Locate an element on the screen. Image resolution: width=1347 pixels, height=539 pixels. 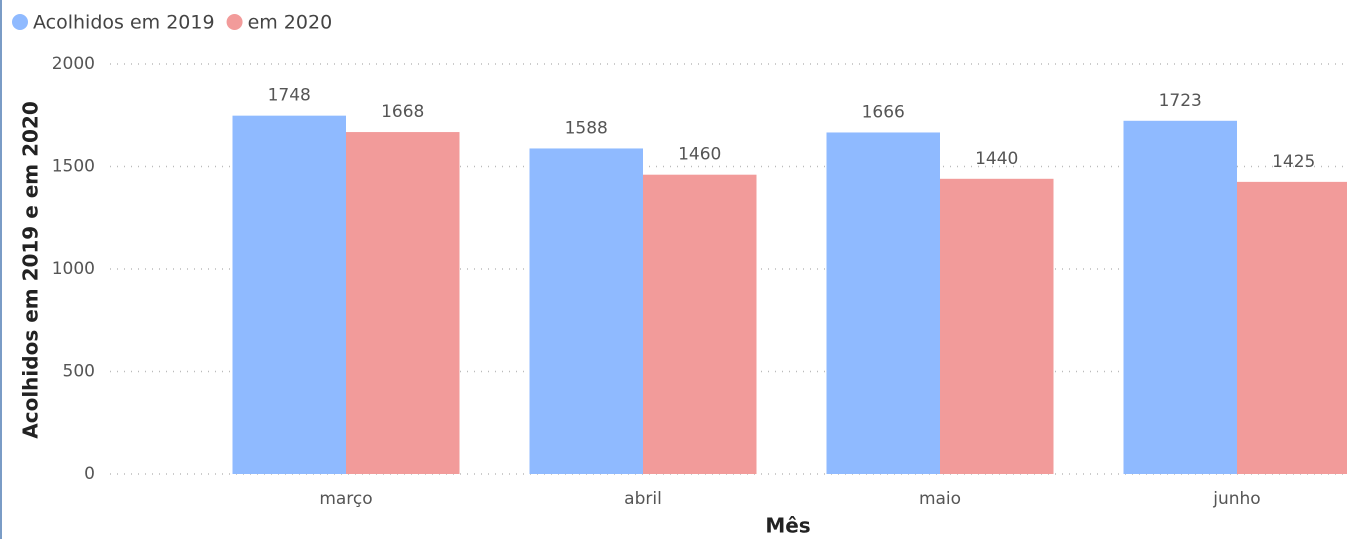
x-tick-label: março is located at coordinates (345, 499).